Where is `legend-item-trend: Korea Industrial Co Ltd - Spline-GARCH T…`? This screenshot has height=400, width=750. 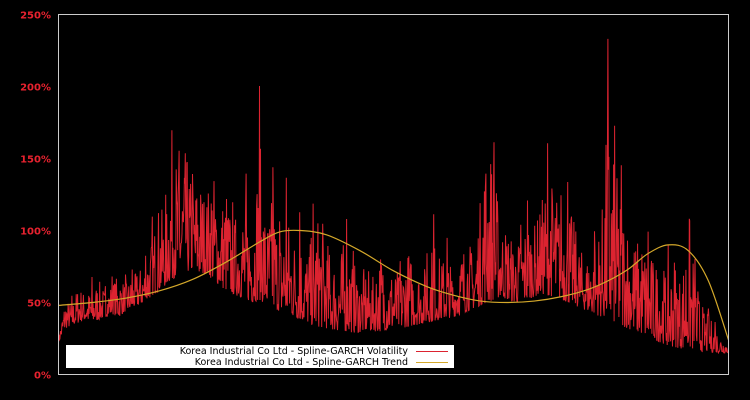
legend-item-trend: Korea Industrial Co Ltd - Spline-GARCH T… is located at coordinates (321, 362).